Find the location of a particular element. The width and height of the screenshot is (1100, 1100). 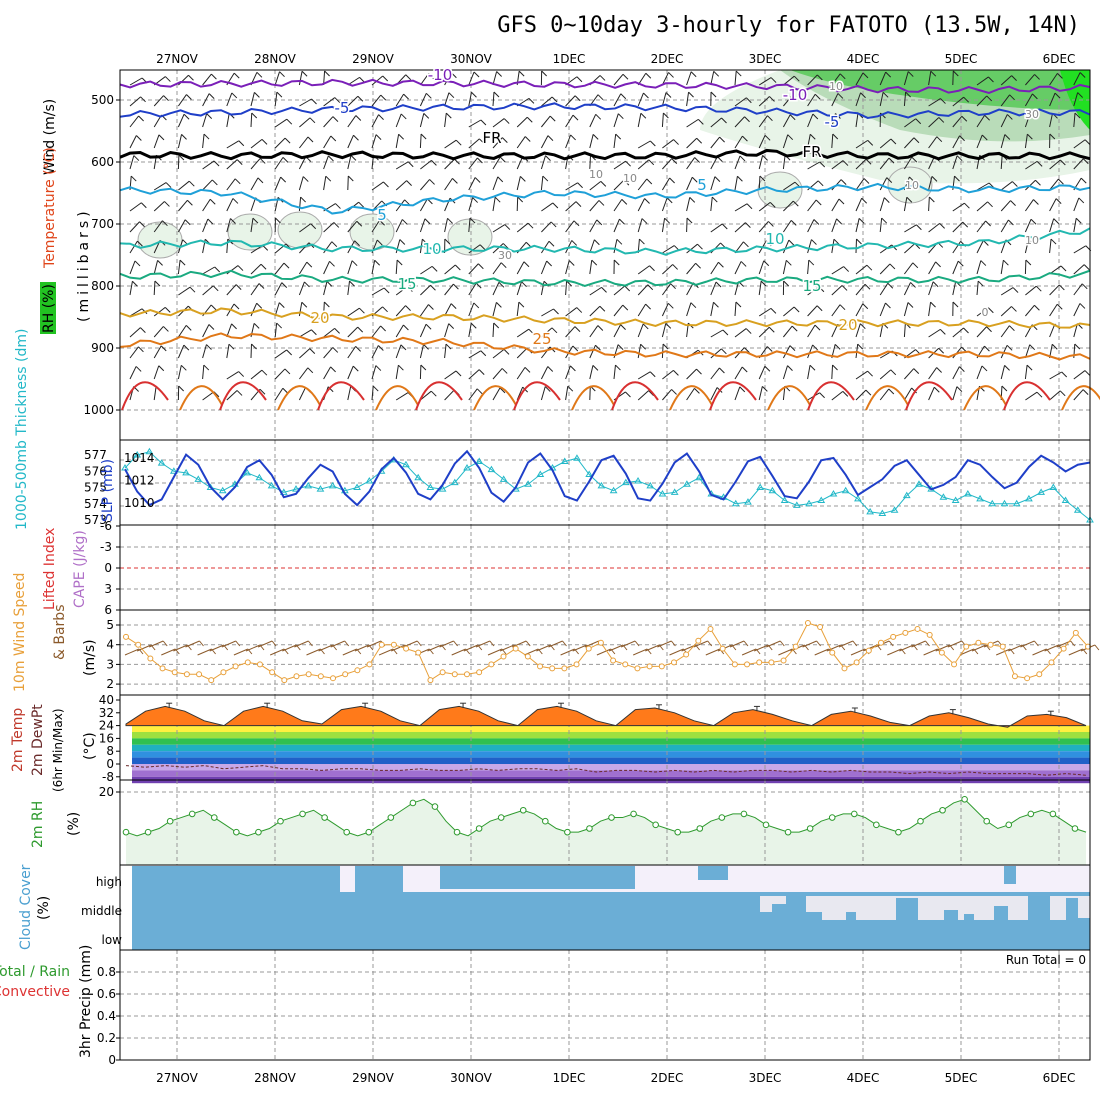

wind10m-barb-flag is located at coordinates (818, 643).